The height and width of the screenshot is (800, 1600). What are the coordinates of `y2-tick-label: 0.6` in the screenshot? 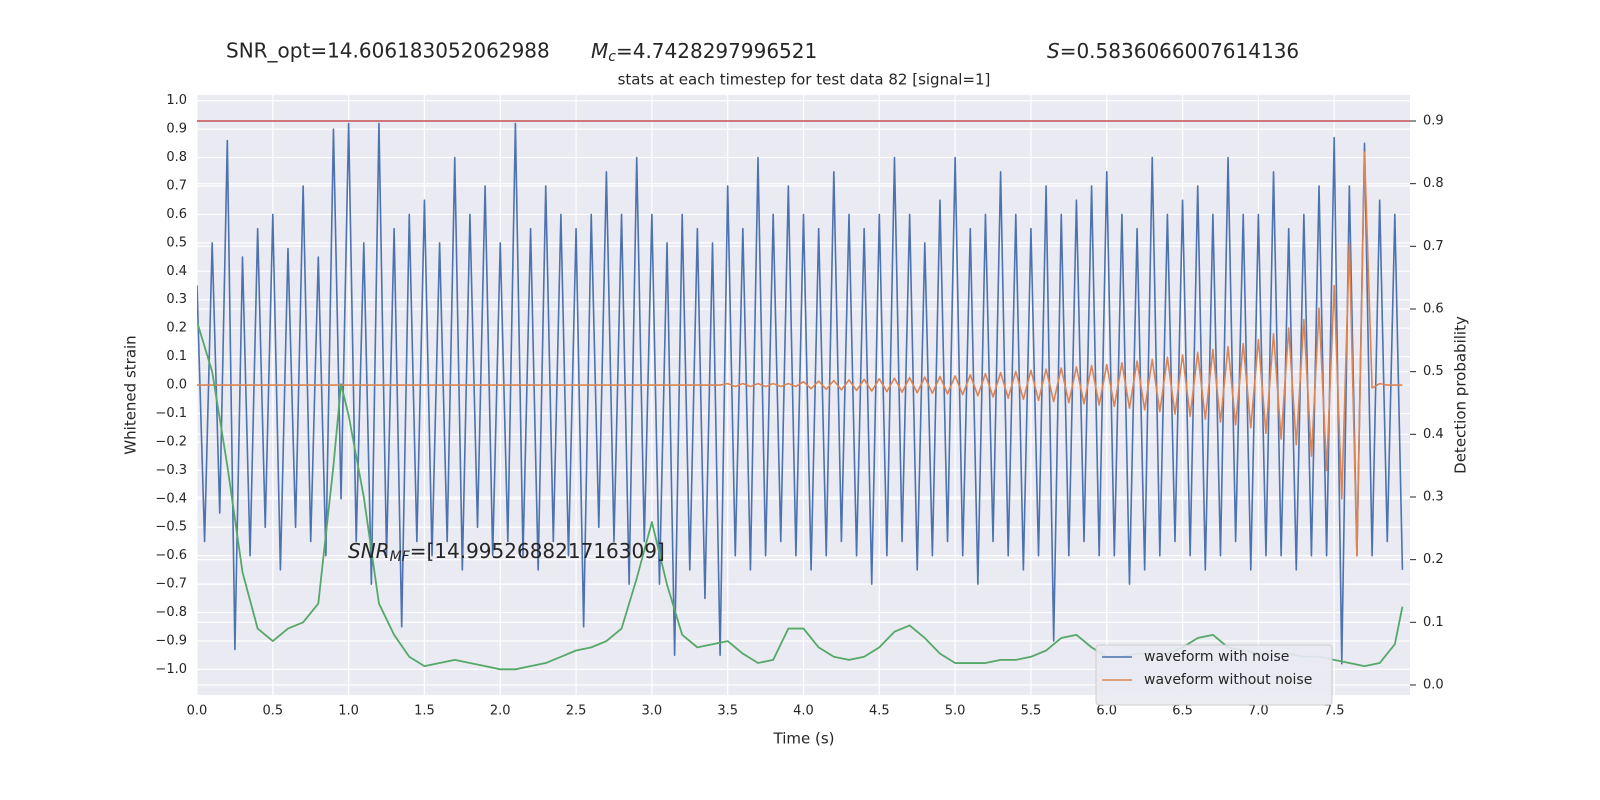 It's located at (1433, 308).